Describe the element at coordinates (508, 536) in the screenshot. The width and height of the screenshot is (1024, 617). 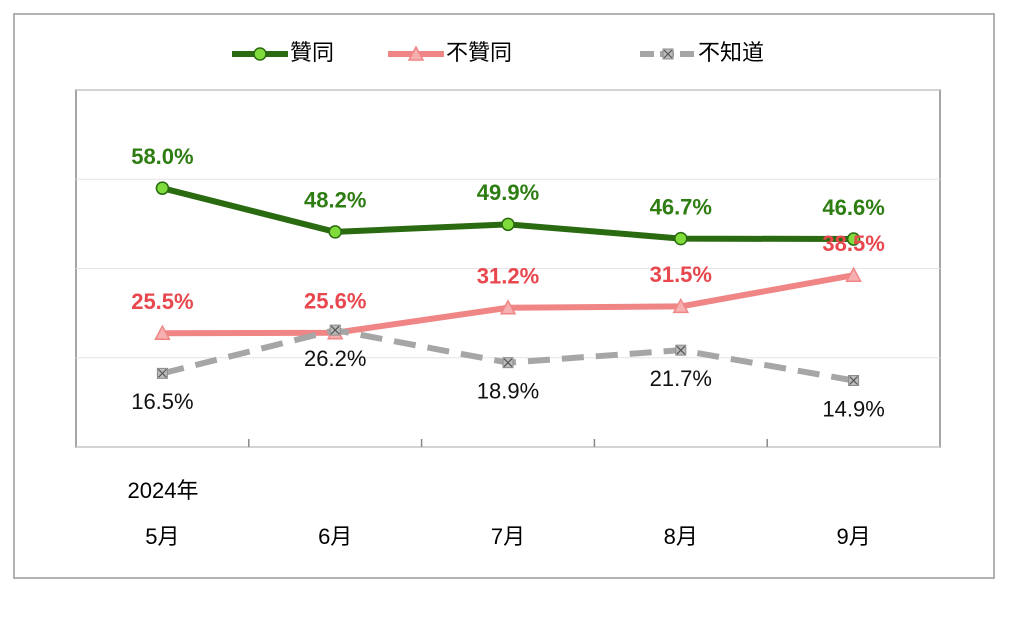
I see `x-tick-label: 7月` at that location.